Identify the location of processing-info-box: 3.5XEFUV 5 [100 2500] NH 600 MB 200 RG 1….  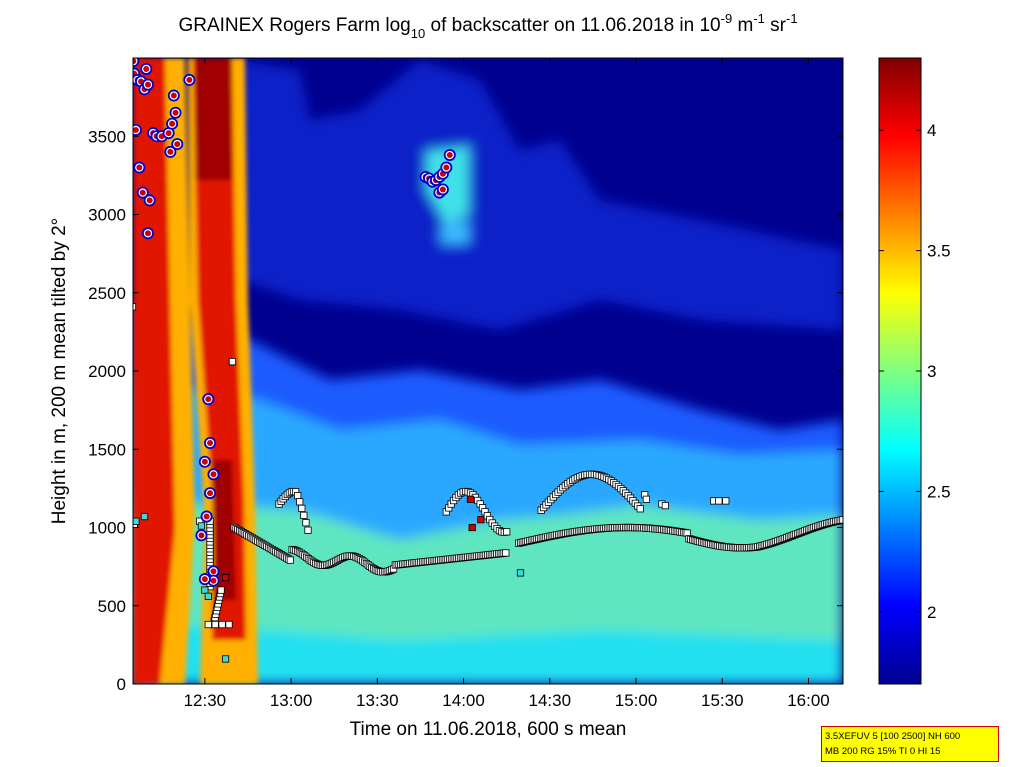
(910, 744).